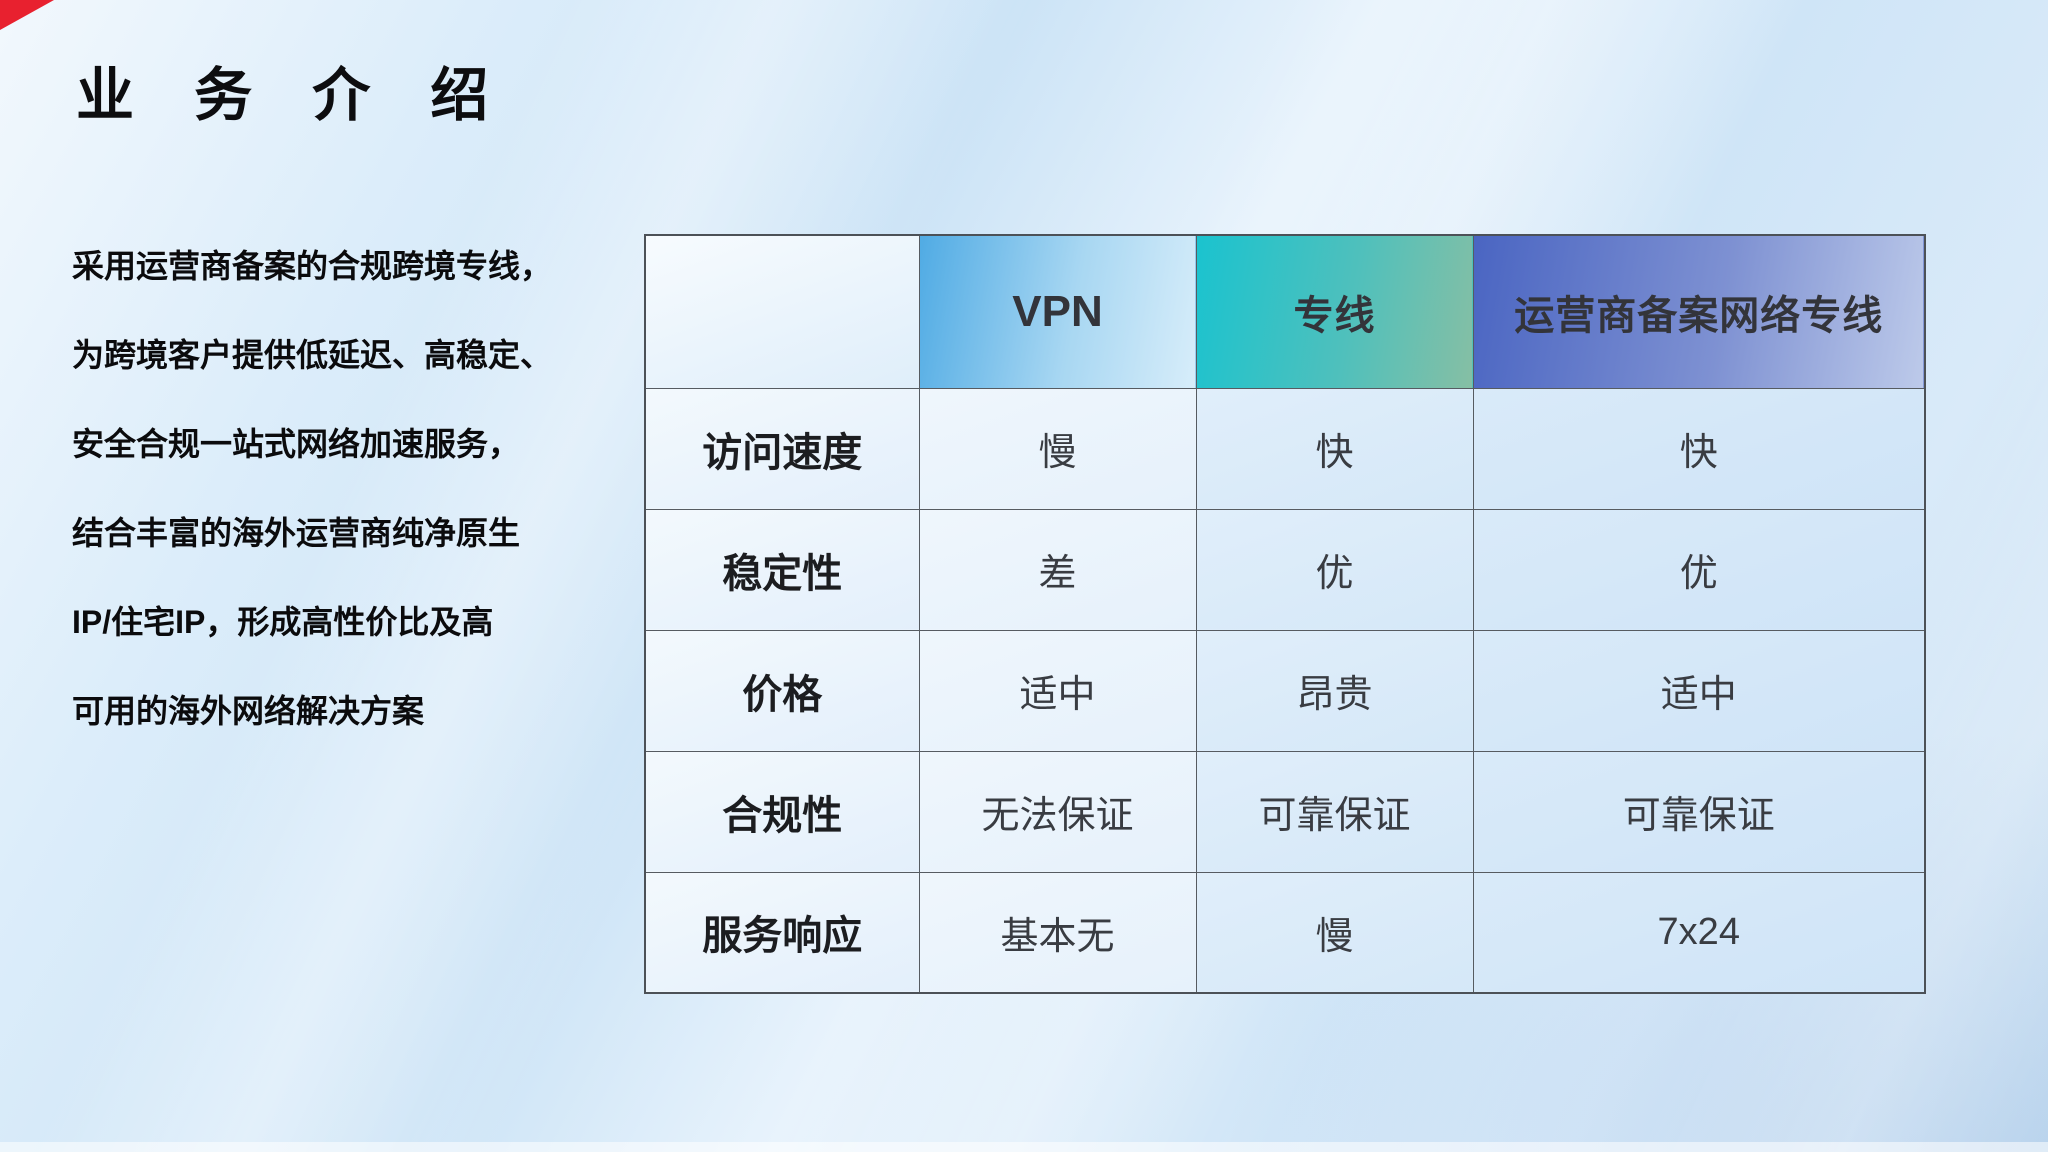 The width and height of the screenshot is (2048, 1152). Describe the element at coordinates (782, 932) in the screenshot. I see `row-label-service-response: 服务响应` at that location.